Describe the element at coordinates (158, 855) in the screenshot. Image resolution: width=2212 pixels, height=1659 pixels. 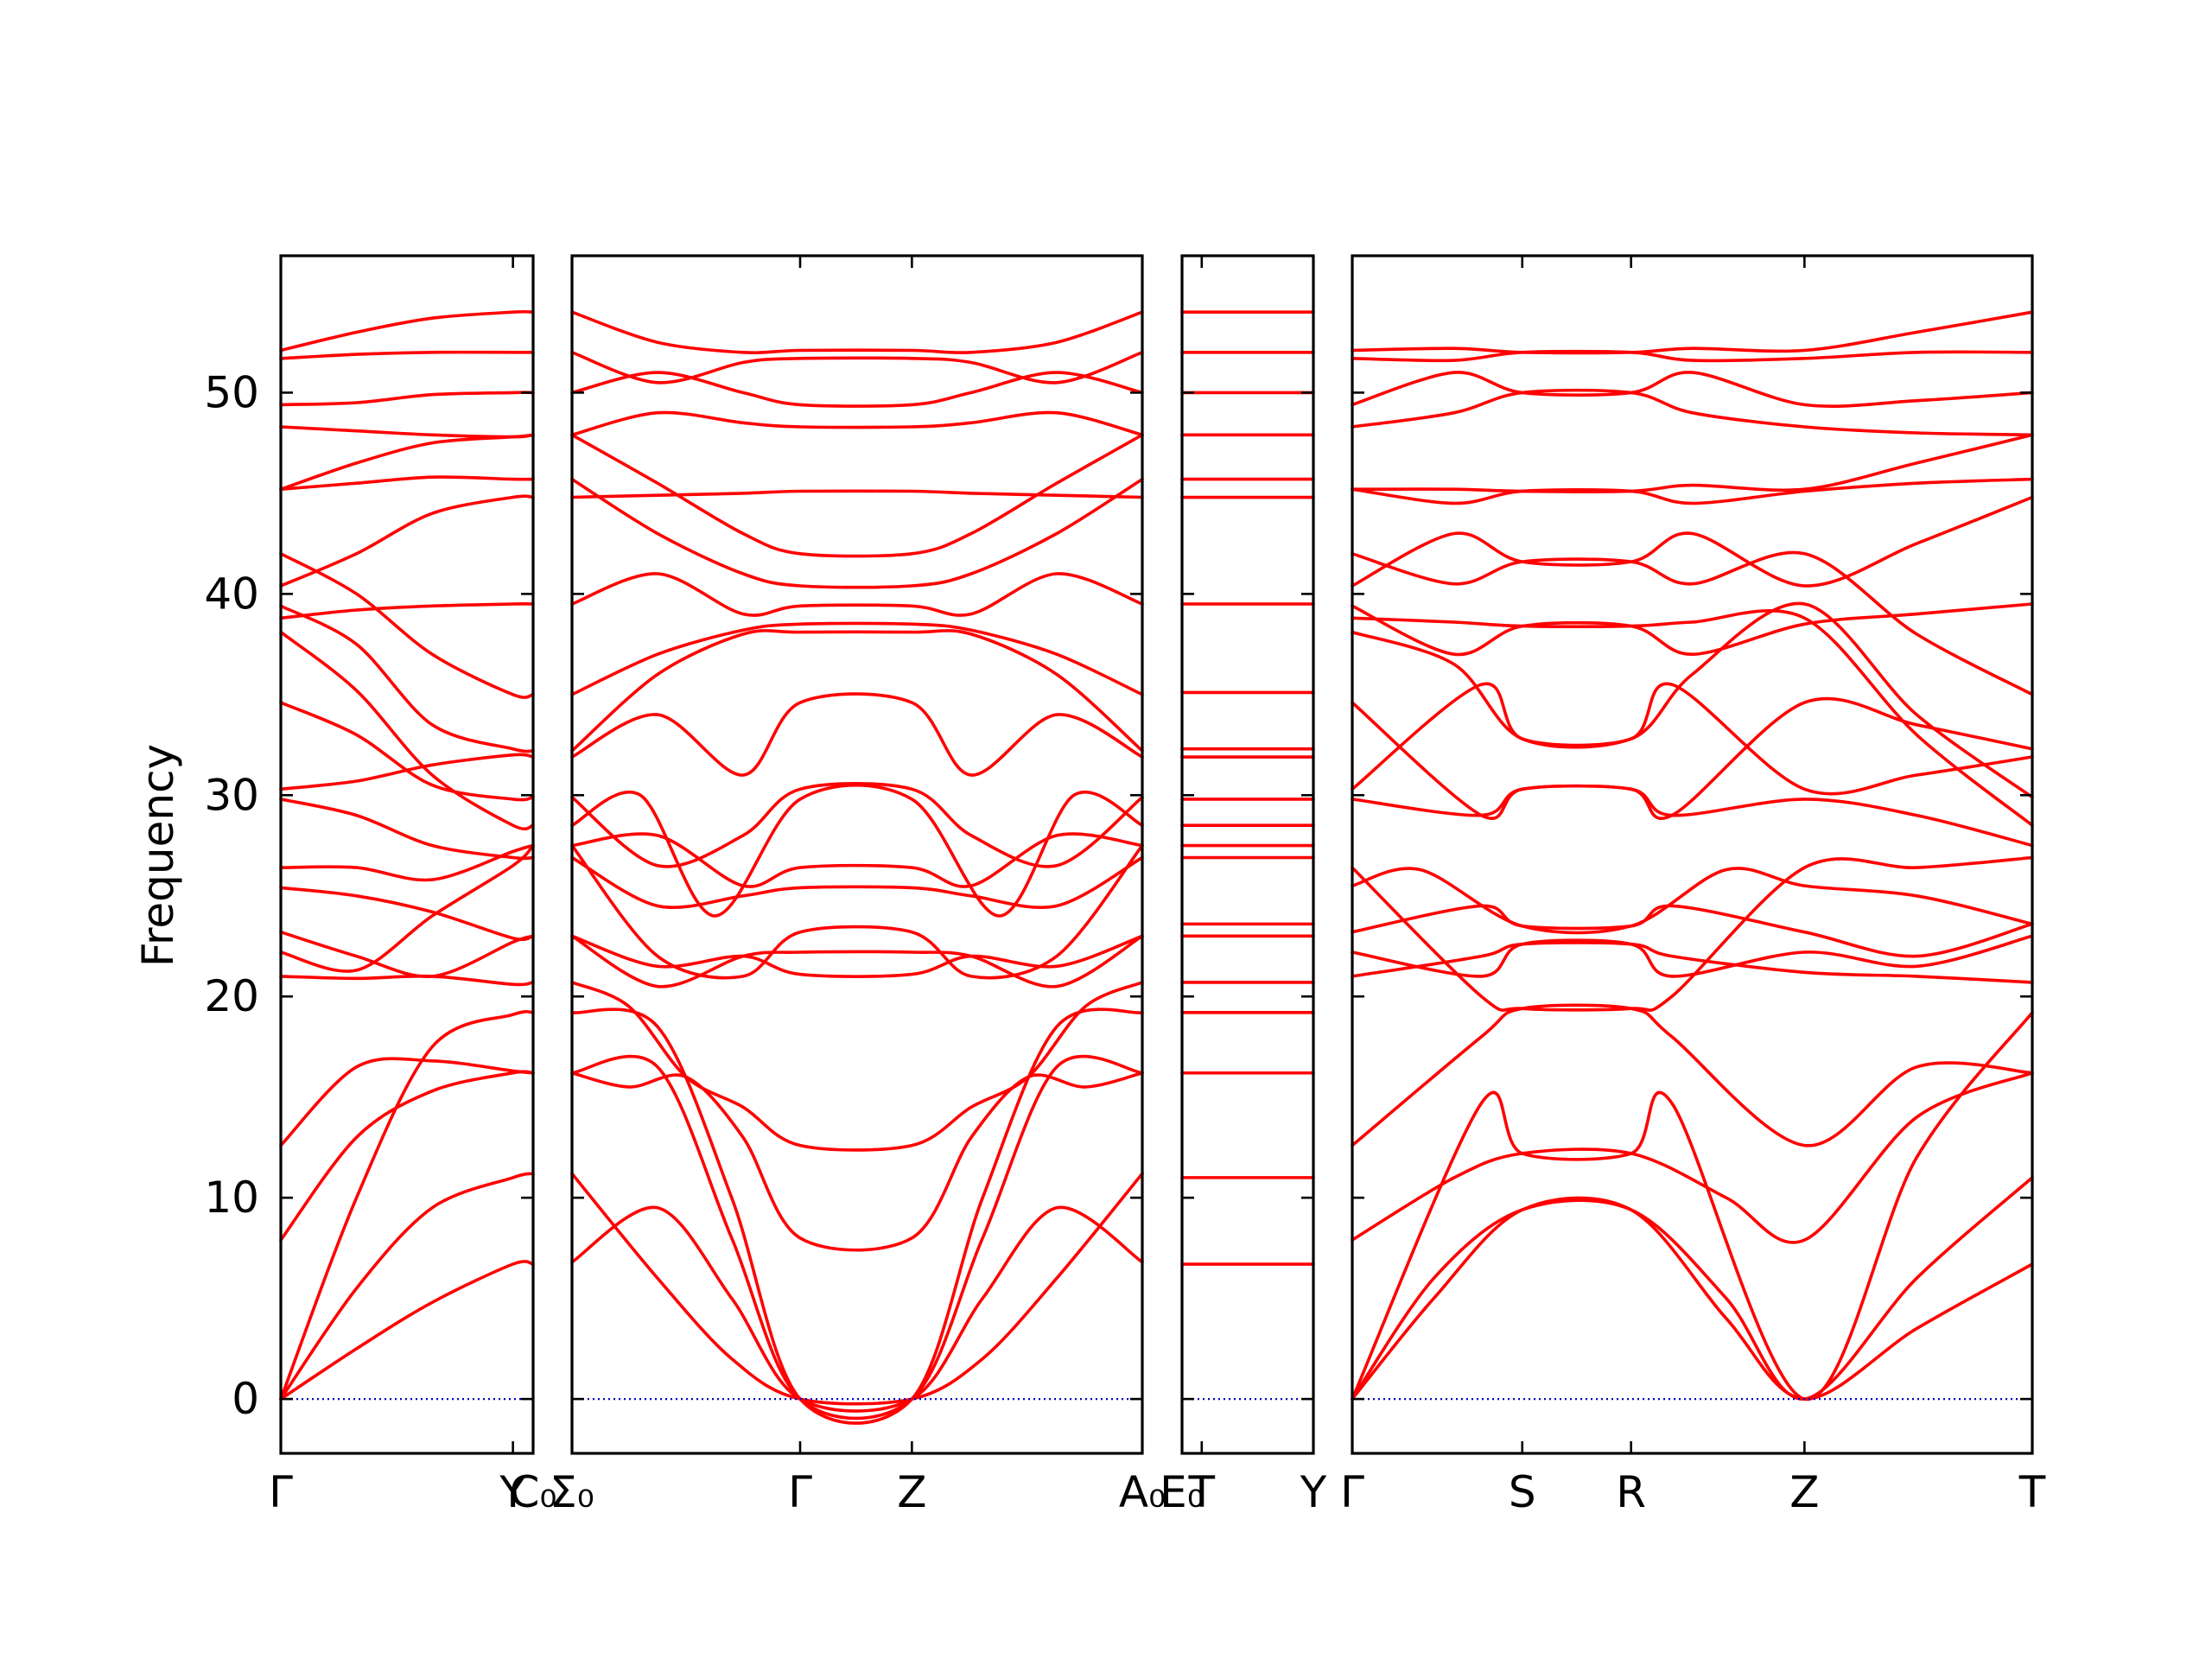
I see `y-axis-label: Frequency` at that location.